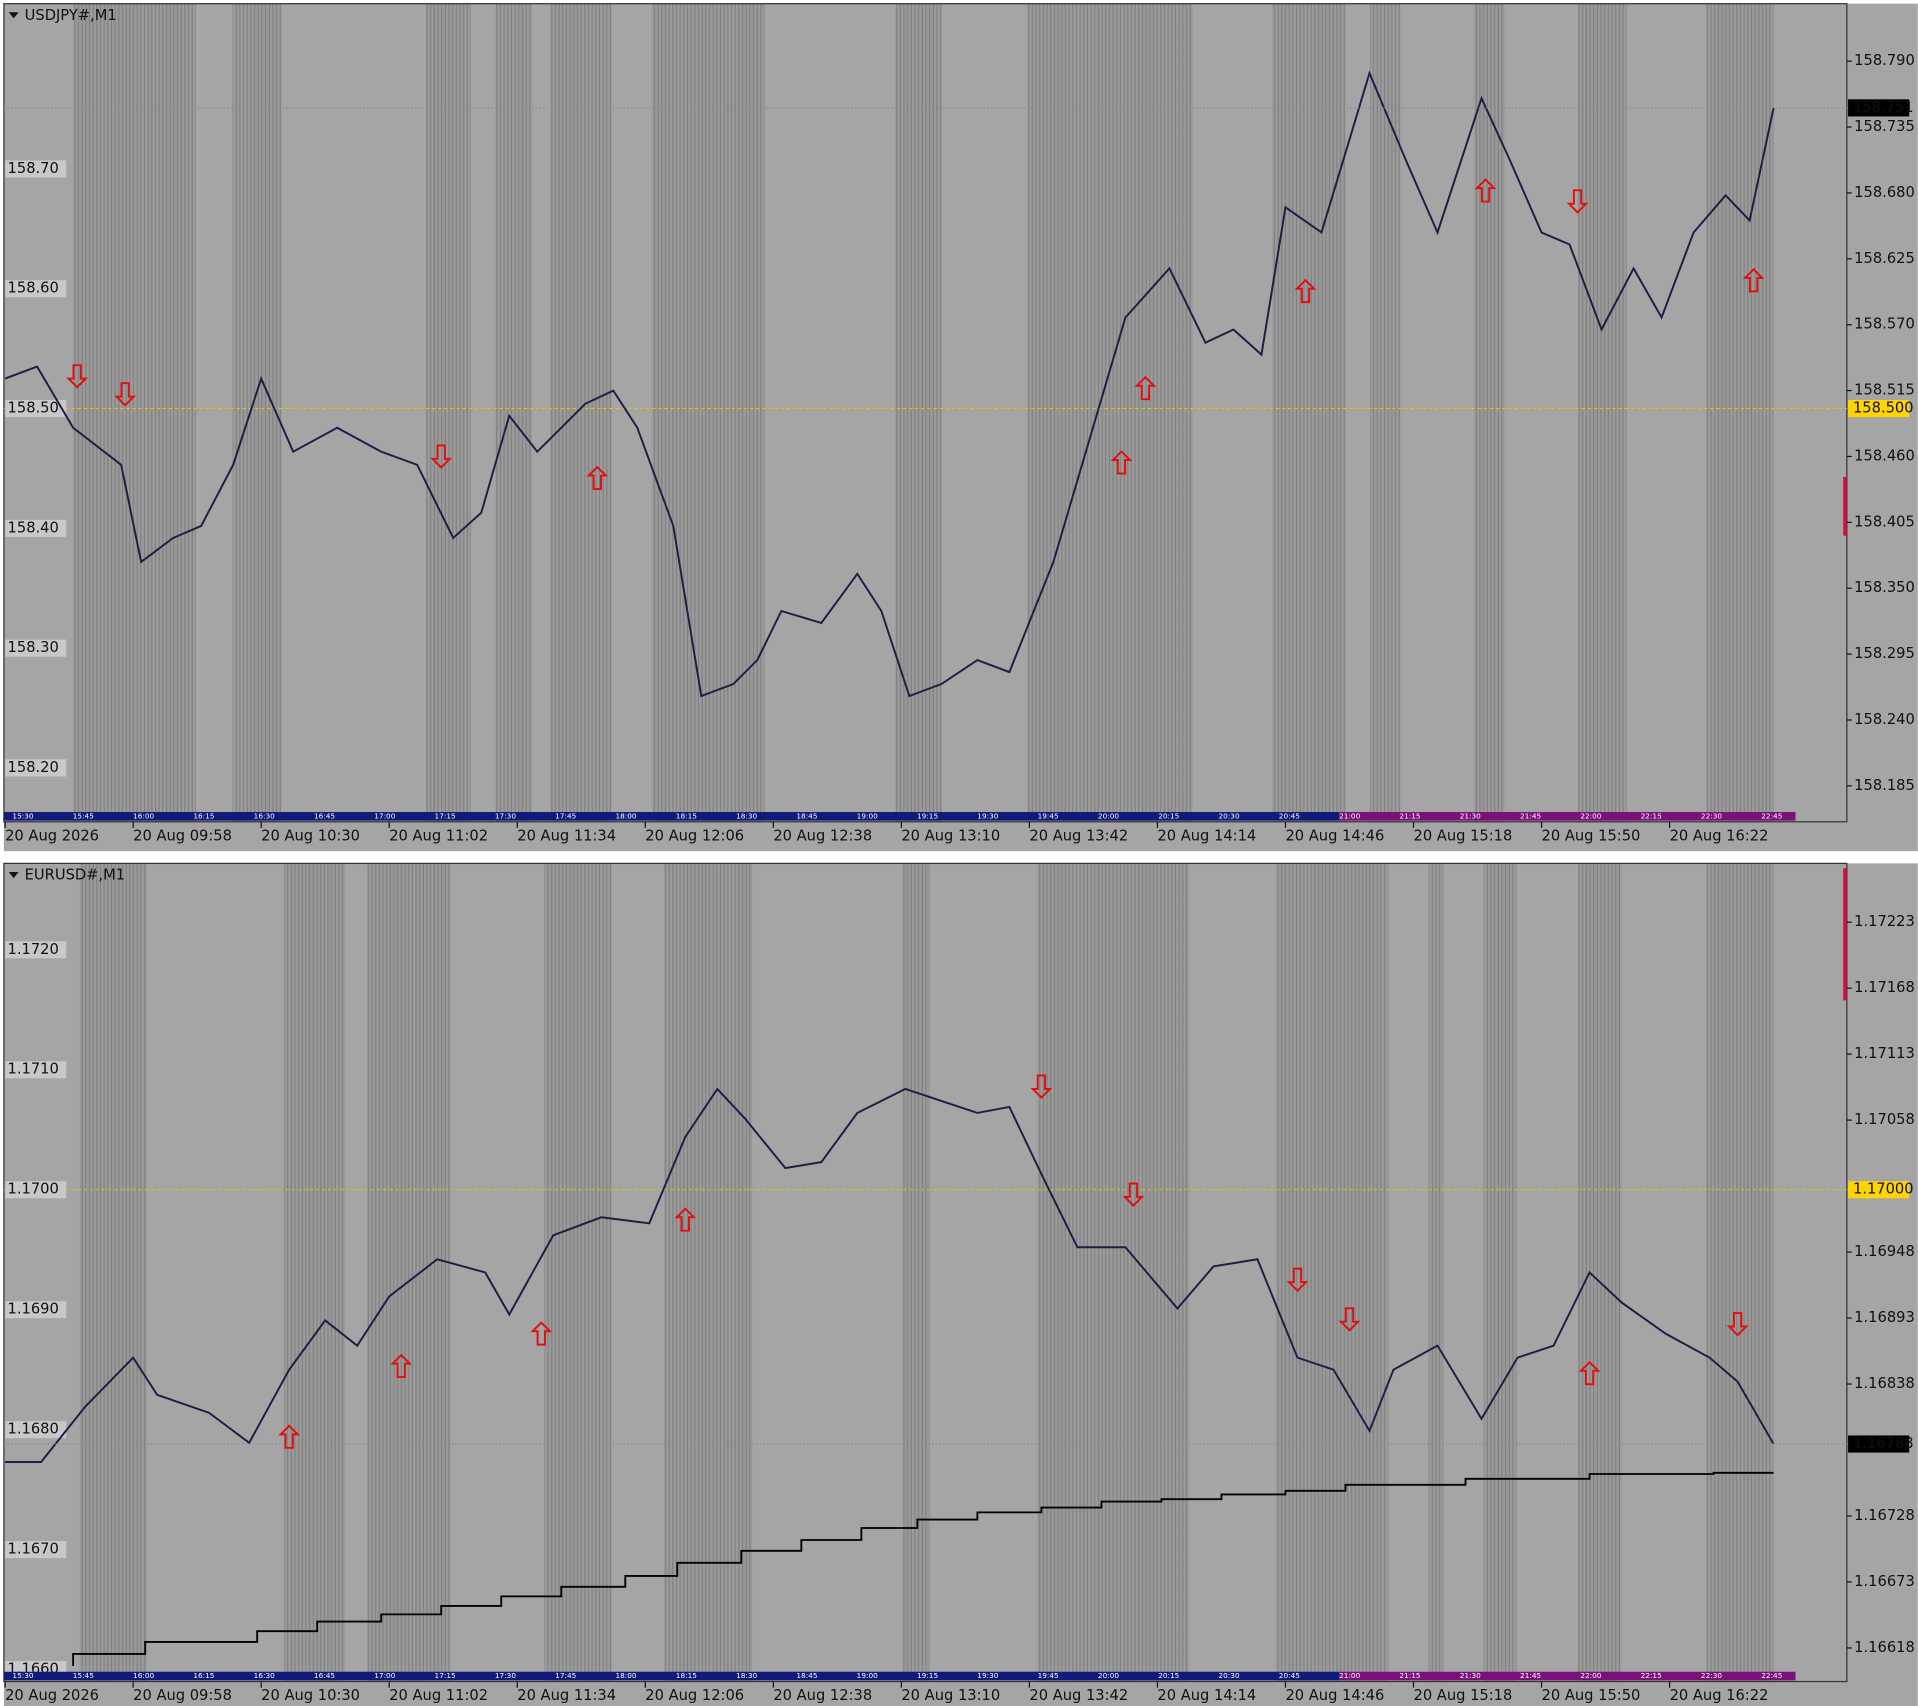 This screenshot has width=1918, height=1706. I want to click on x-tick-label: 20 Aug 11:02, so click(438, 835).